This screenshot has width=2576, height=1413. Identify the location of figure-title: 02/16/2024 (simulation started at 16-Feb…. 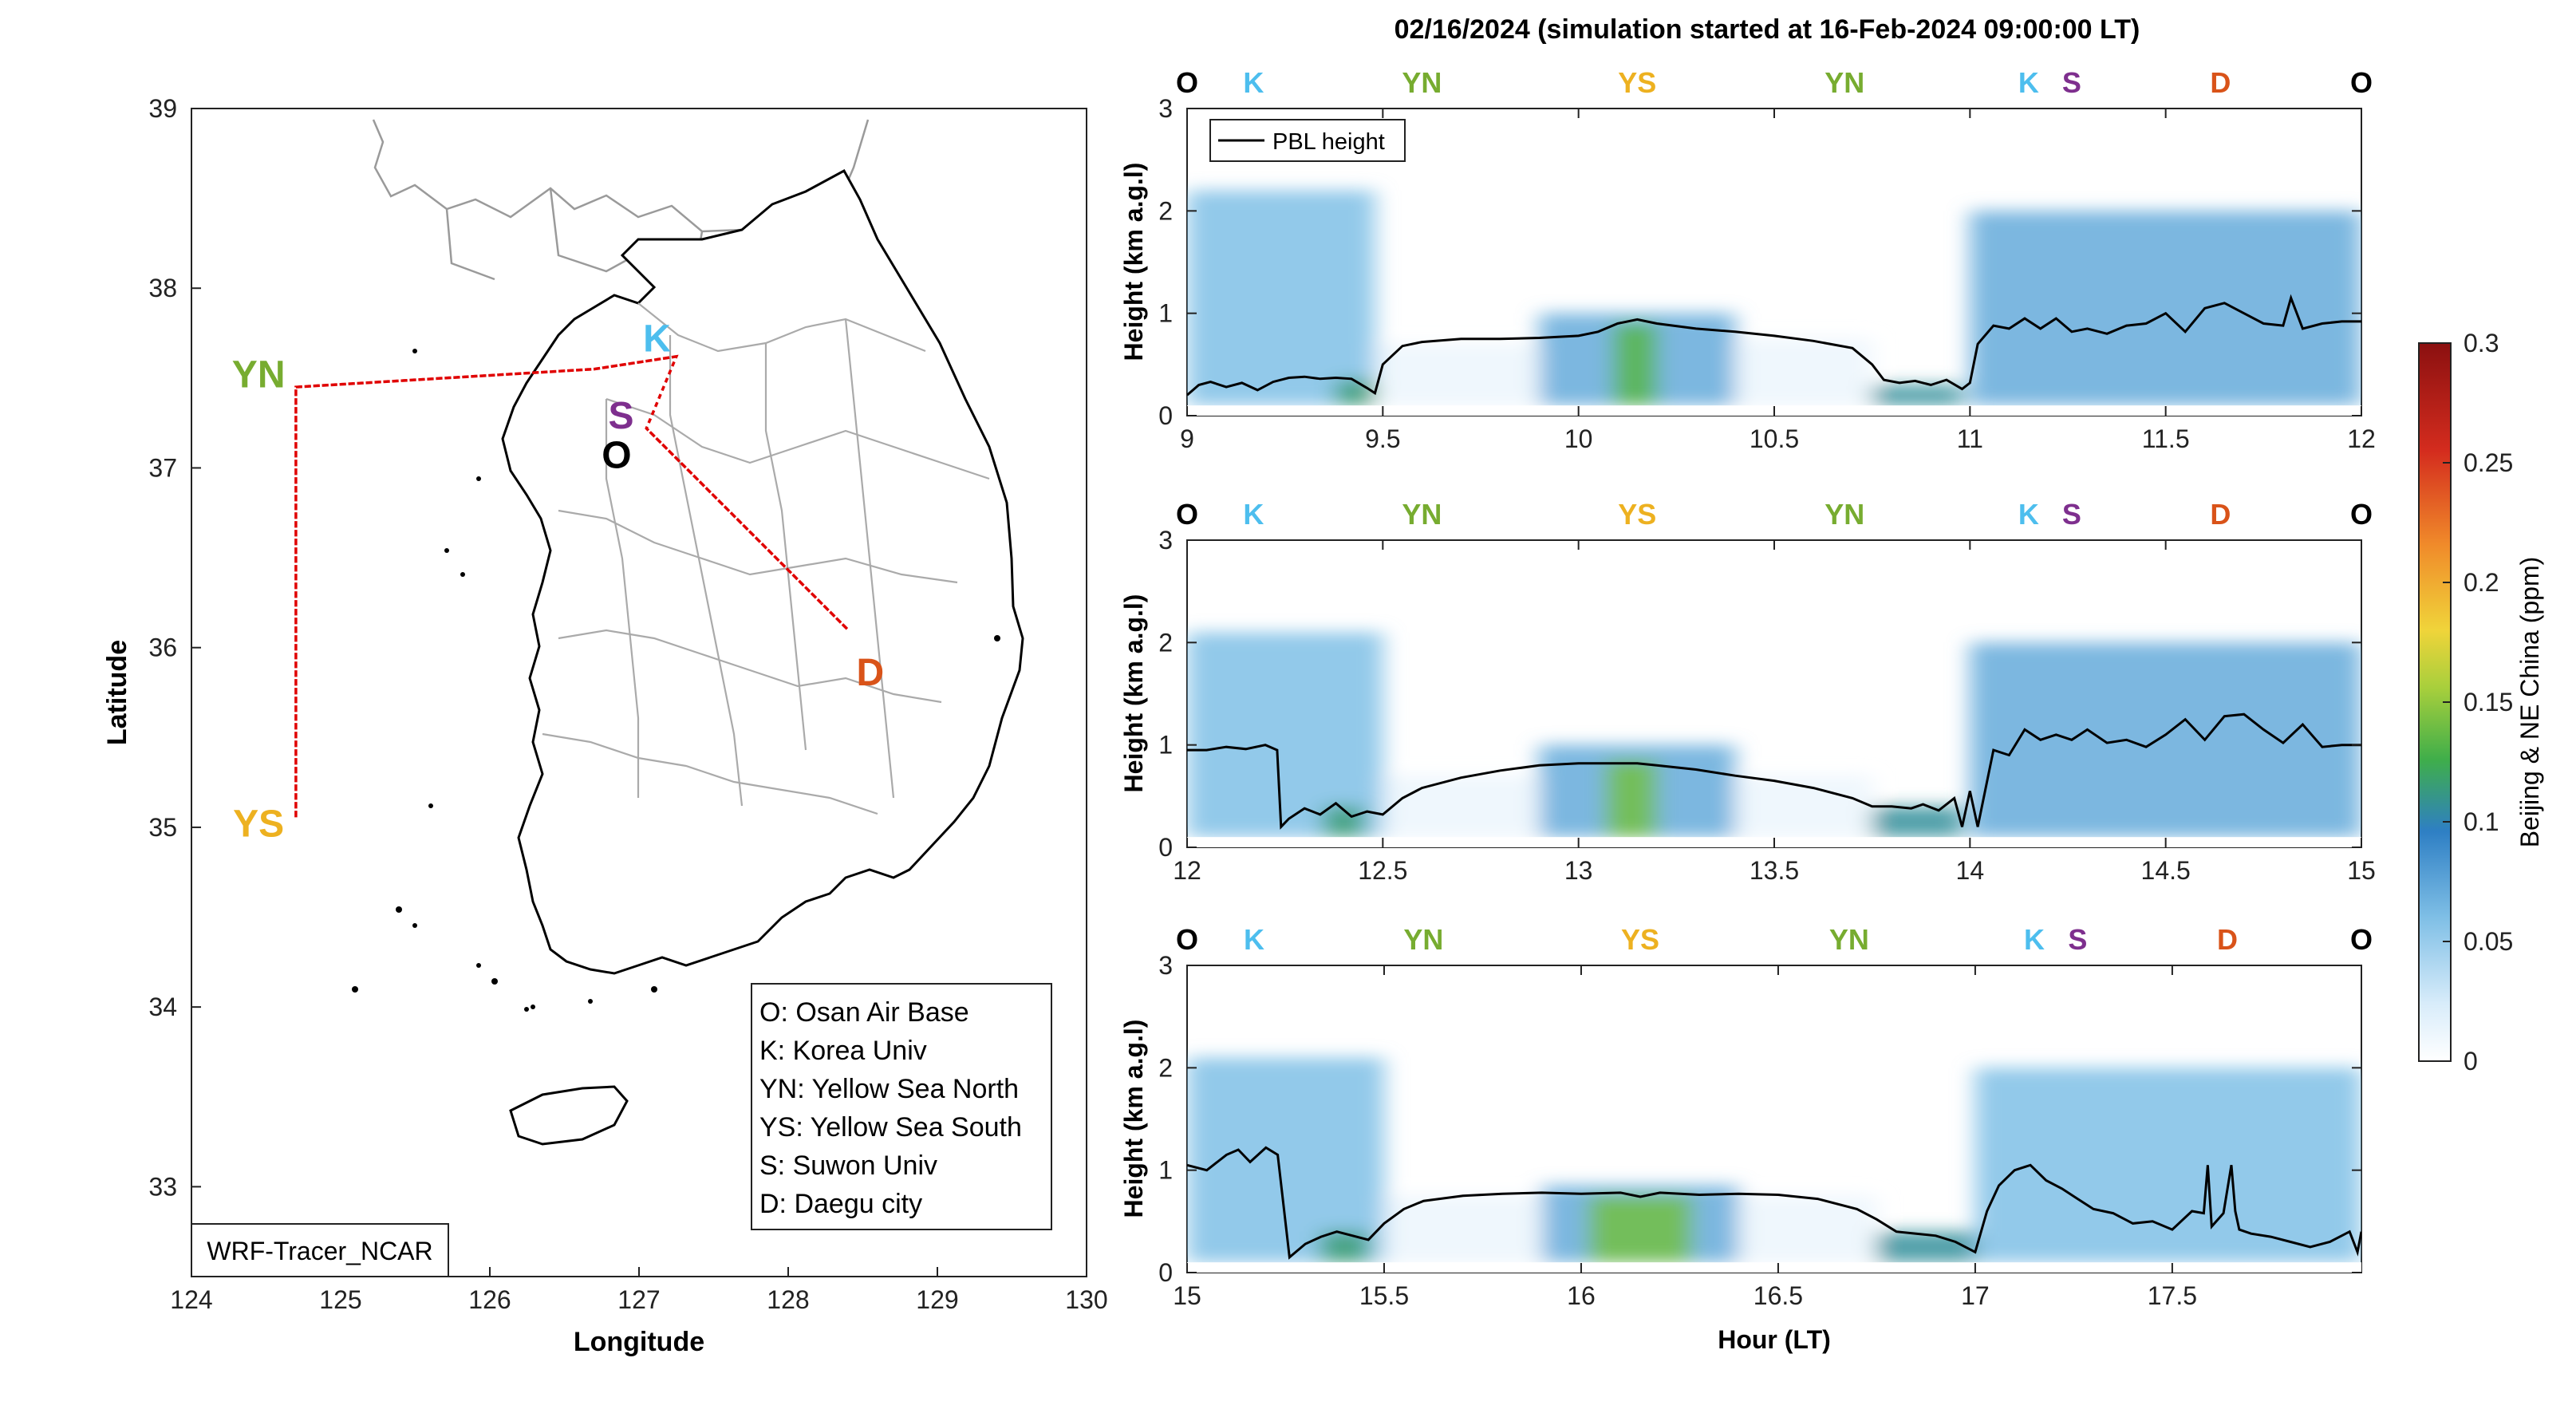
(1767, 29).